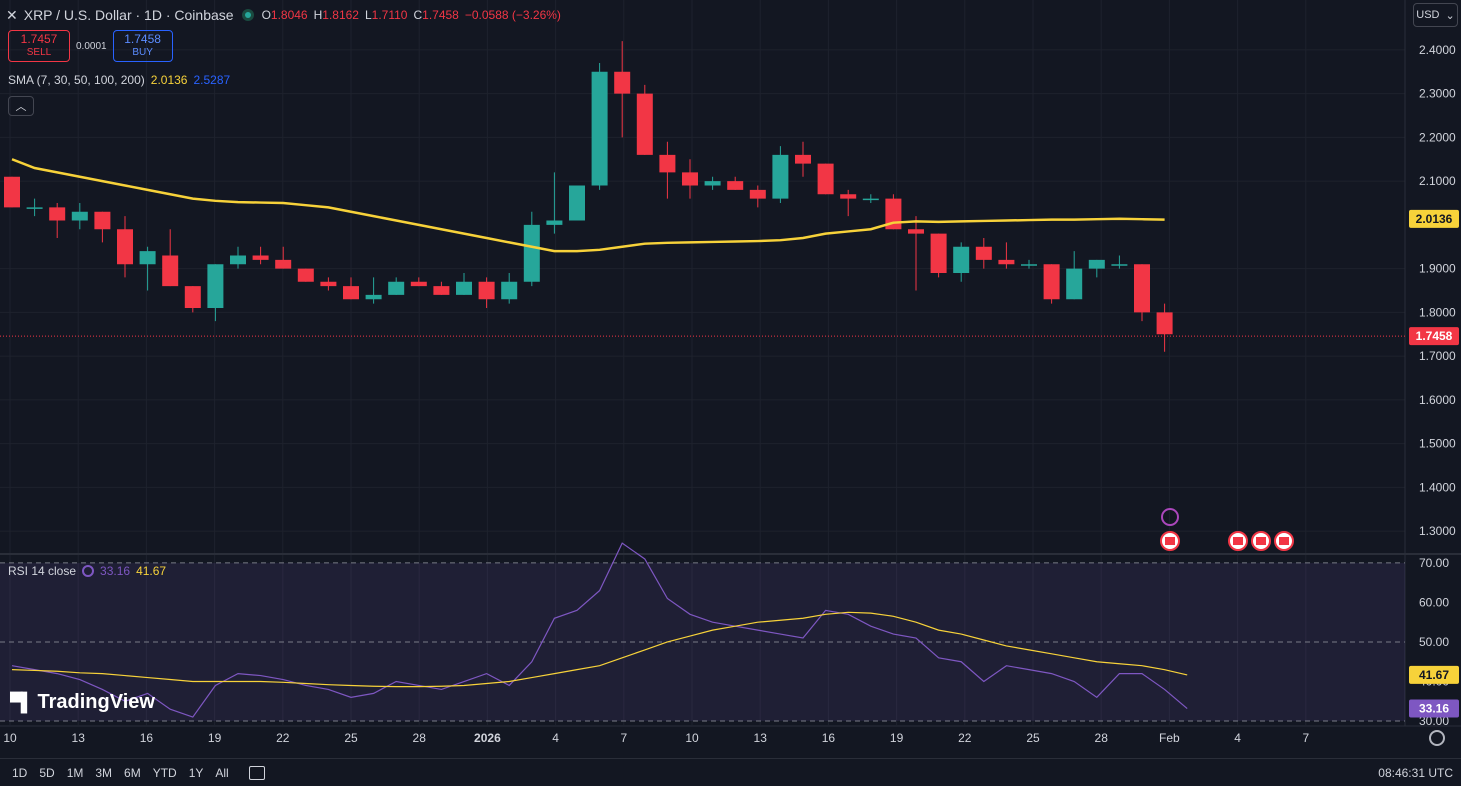 Image resolution: width=1461 pixels, height=786 pixels. I want to click on ohlc-item: C1.7458, so click(435, 15).